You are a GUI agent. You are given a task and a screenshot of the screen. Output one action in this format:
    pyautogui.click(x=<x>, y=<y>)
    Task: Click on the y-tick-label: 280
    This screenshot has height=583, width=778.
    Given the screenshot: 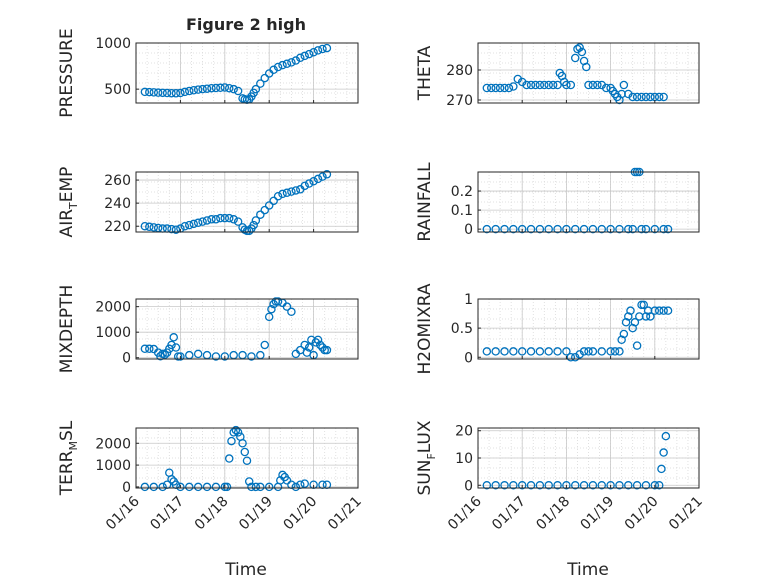 What is the action you would take?
    pyautogui.click(x=459, y=71)
    